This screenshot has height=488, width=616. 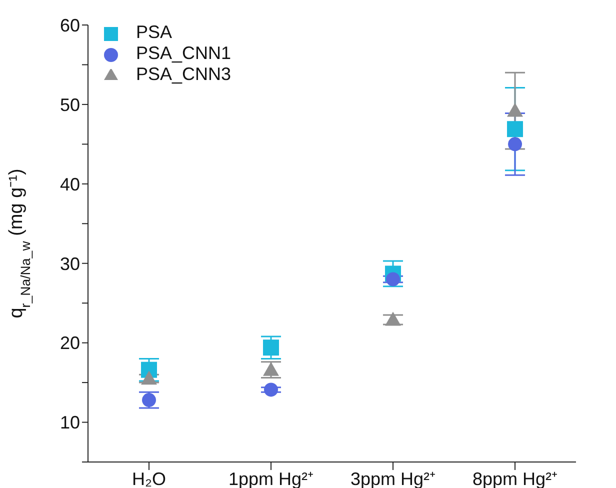 I want to click on y-tick-label: 20, so click(x=70, y=343).